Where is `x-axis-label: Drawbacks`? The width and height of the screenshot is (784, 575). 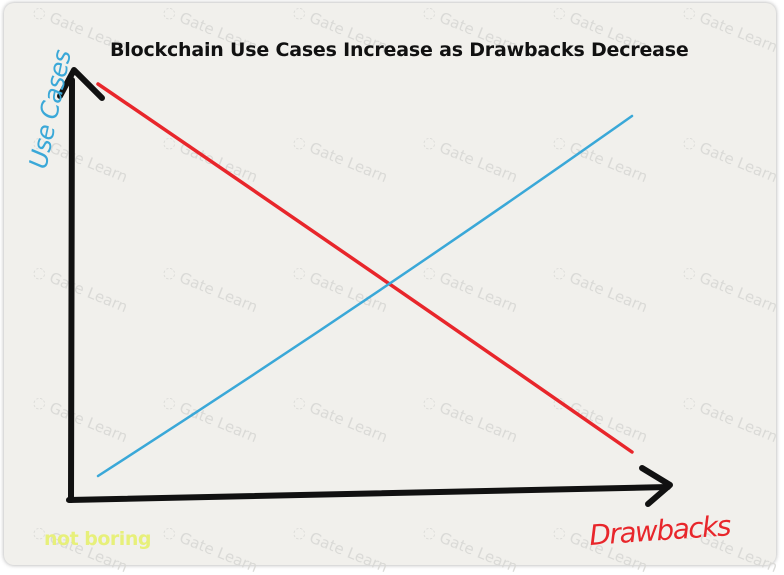
x-axis-label: Drawbacks is located at coordinates (660, 530).